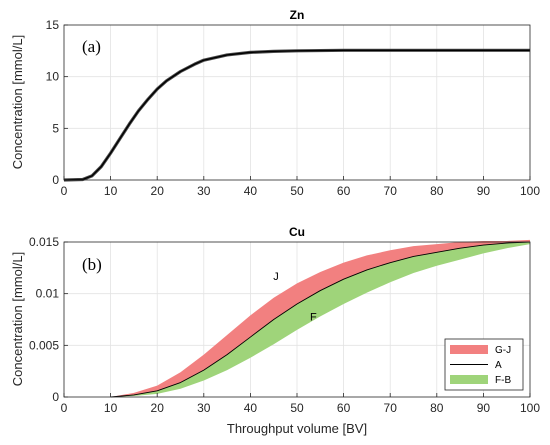  What do you see at coordinates (503, 350) in the screenshot?
I see `legend-label-g-j: G-J` at bounding box center [503, 350].